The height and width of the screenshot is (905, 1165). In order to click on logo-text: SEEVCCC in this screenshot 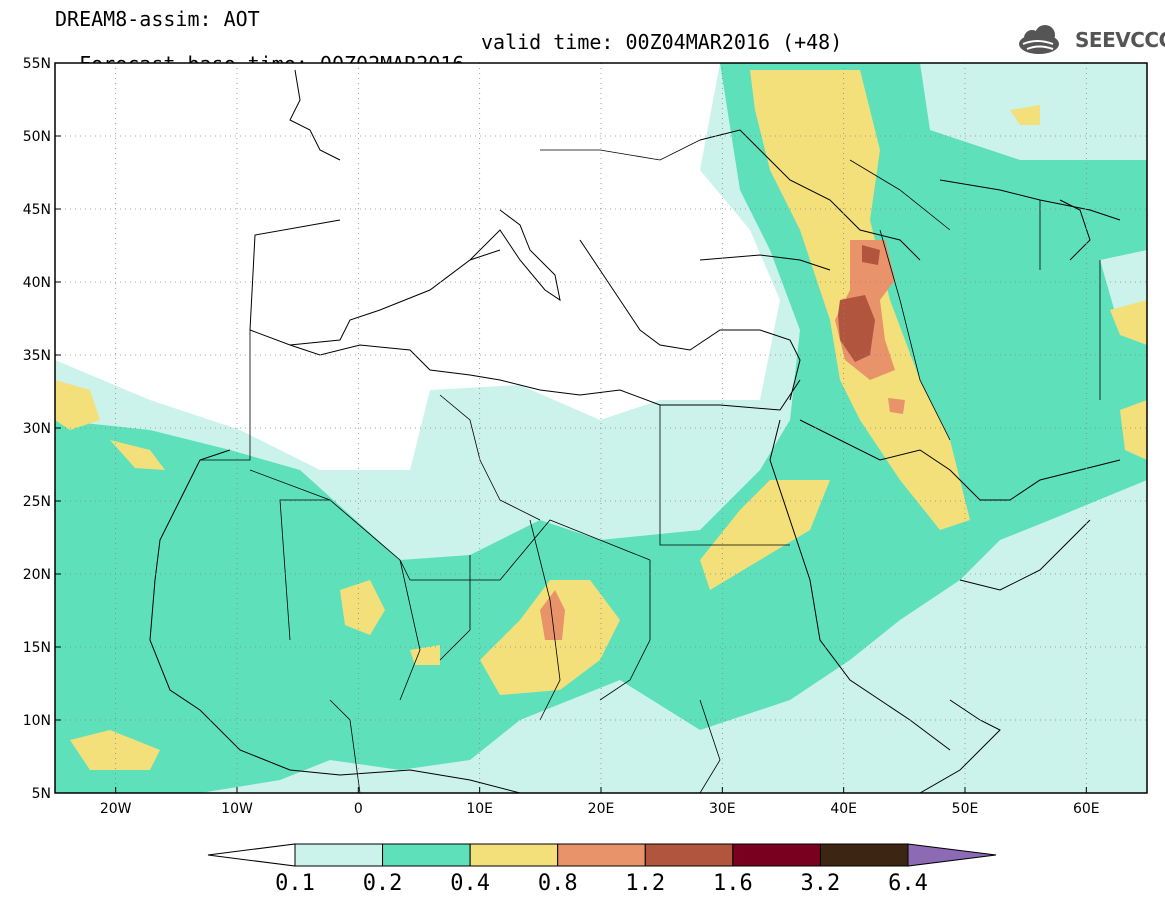, I will do `click(1120, 40)`.